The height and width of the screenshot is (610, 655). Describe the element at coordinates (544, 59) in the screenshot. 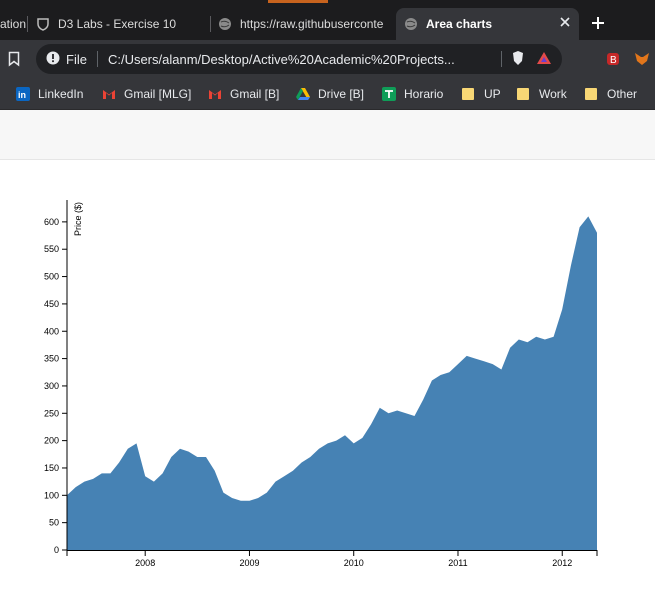

I see `brave-rewards-icon` at that location.